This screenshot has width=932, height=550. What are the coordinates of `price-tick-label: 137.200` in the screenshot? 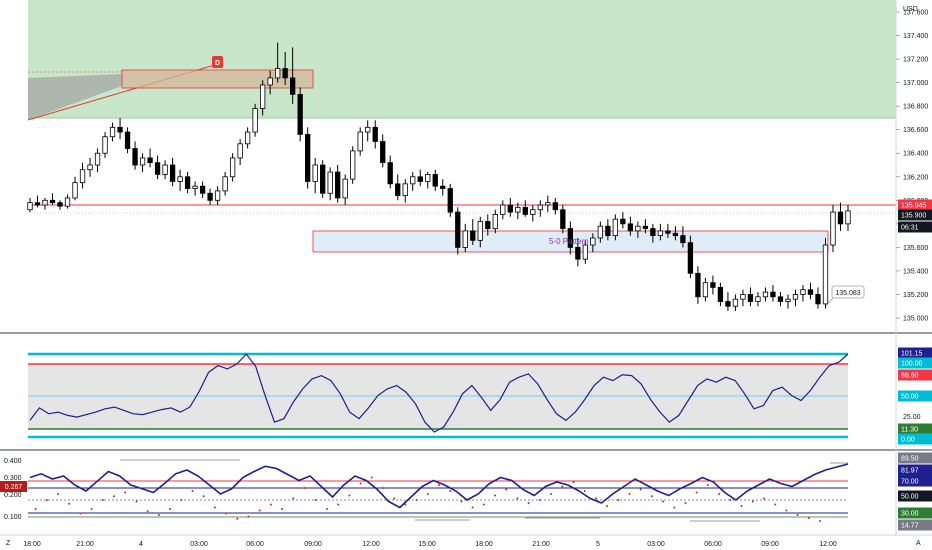 It's located at (915, 60).